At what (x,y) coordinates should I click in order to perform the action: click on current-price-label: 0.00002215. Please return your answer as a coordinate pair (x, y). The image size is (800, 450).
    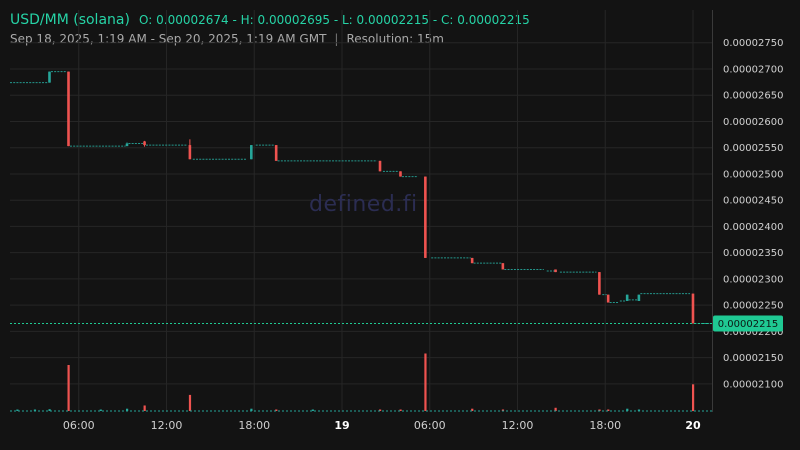
    Looking at the image, I should click on (748, 324).